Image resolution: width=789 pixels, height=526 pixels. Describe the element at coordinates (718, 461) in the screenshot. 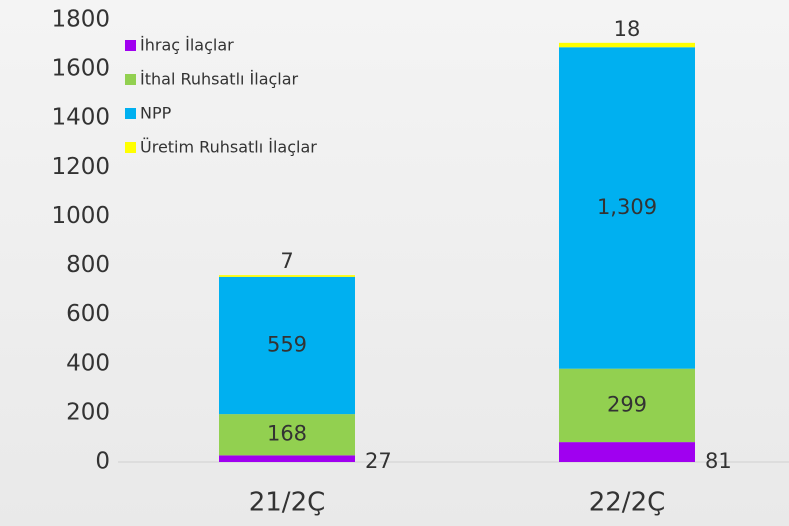

I see `data-label: 81` at that location.